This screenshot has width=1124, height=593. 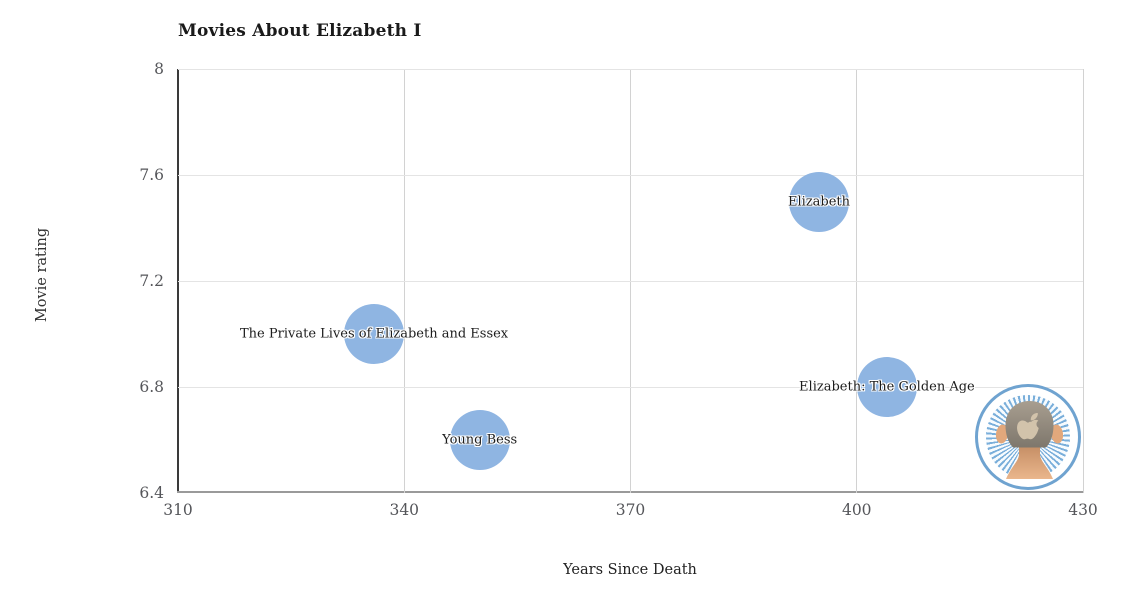 I want to click on data-point-label: Elizabeth: The Golden Age, so click(x=887, y=387).